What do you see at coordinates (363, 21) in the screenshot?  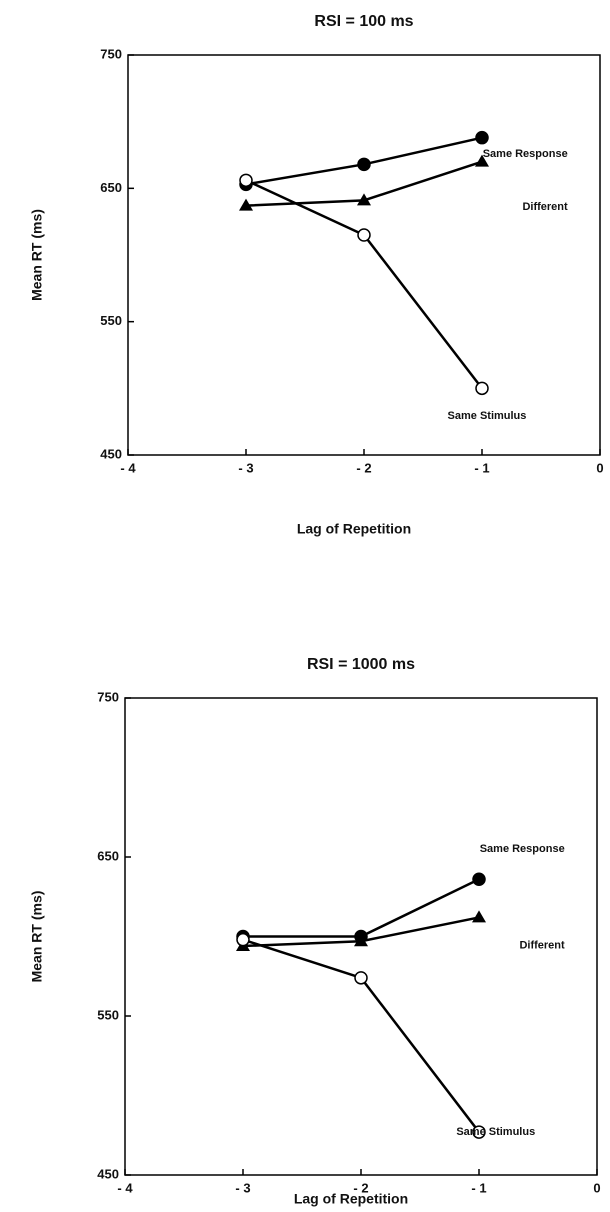 I see `chart-title: RSI = 100 ms` at bounding box center [363, 21].